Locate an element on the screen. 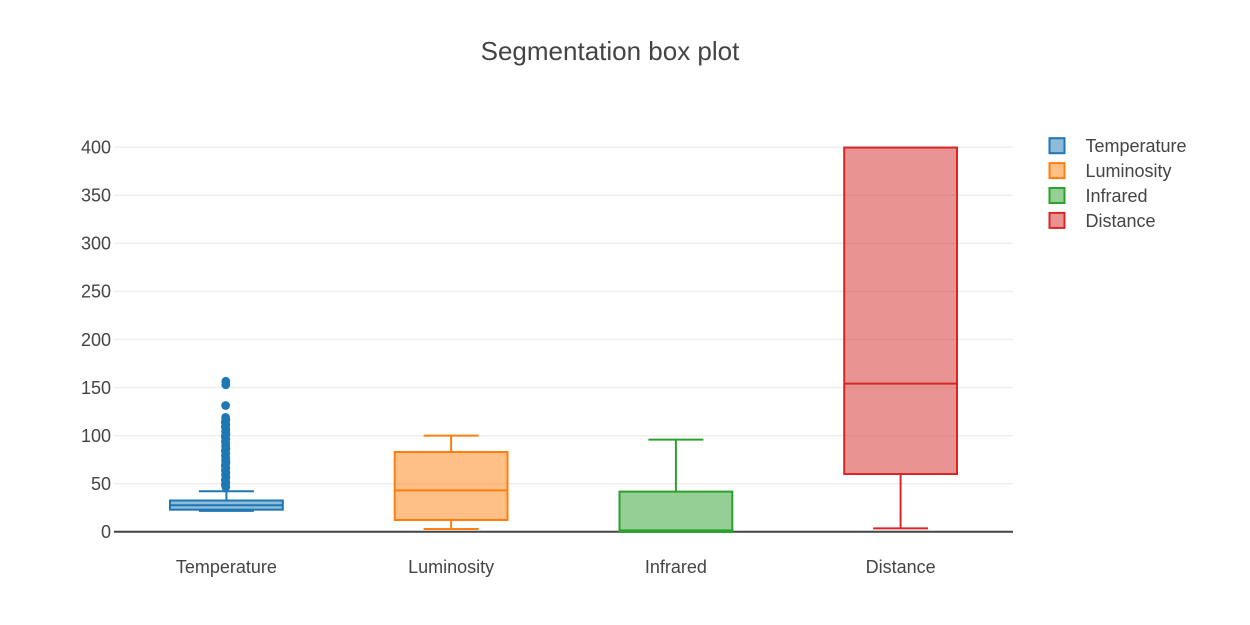 The image size is (1250, 625). svg-text: 250 is located at coordinates (96, 292).